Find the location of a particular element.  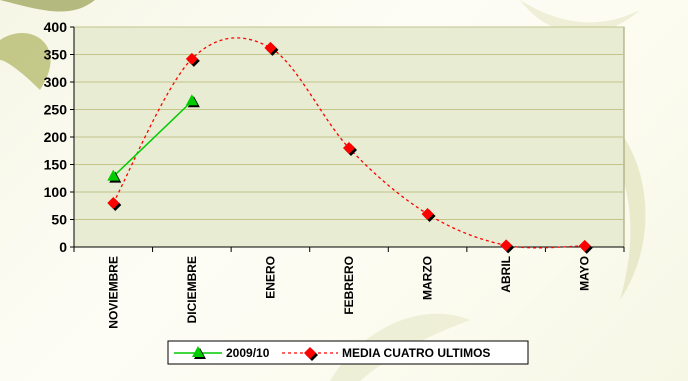

x-tick-label: ABRIL is located at coordinates (506, 274).